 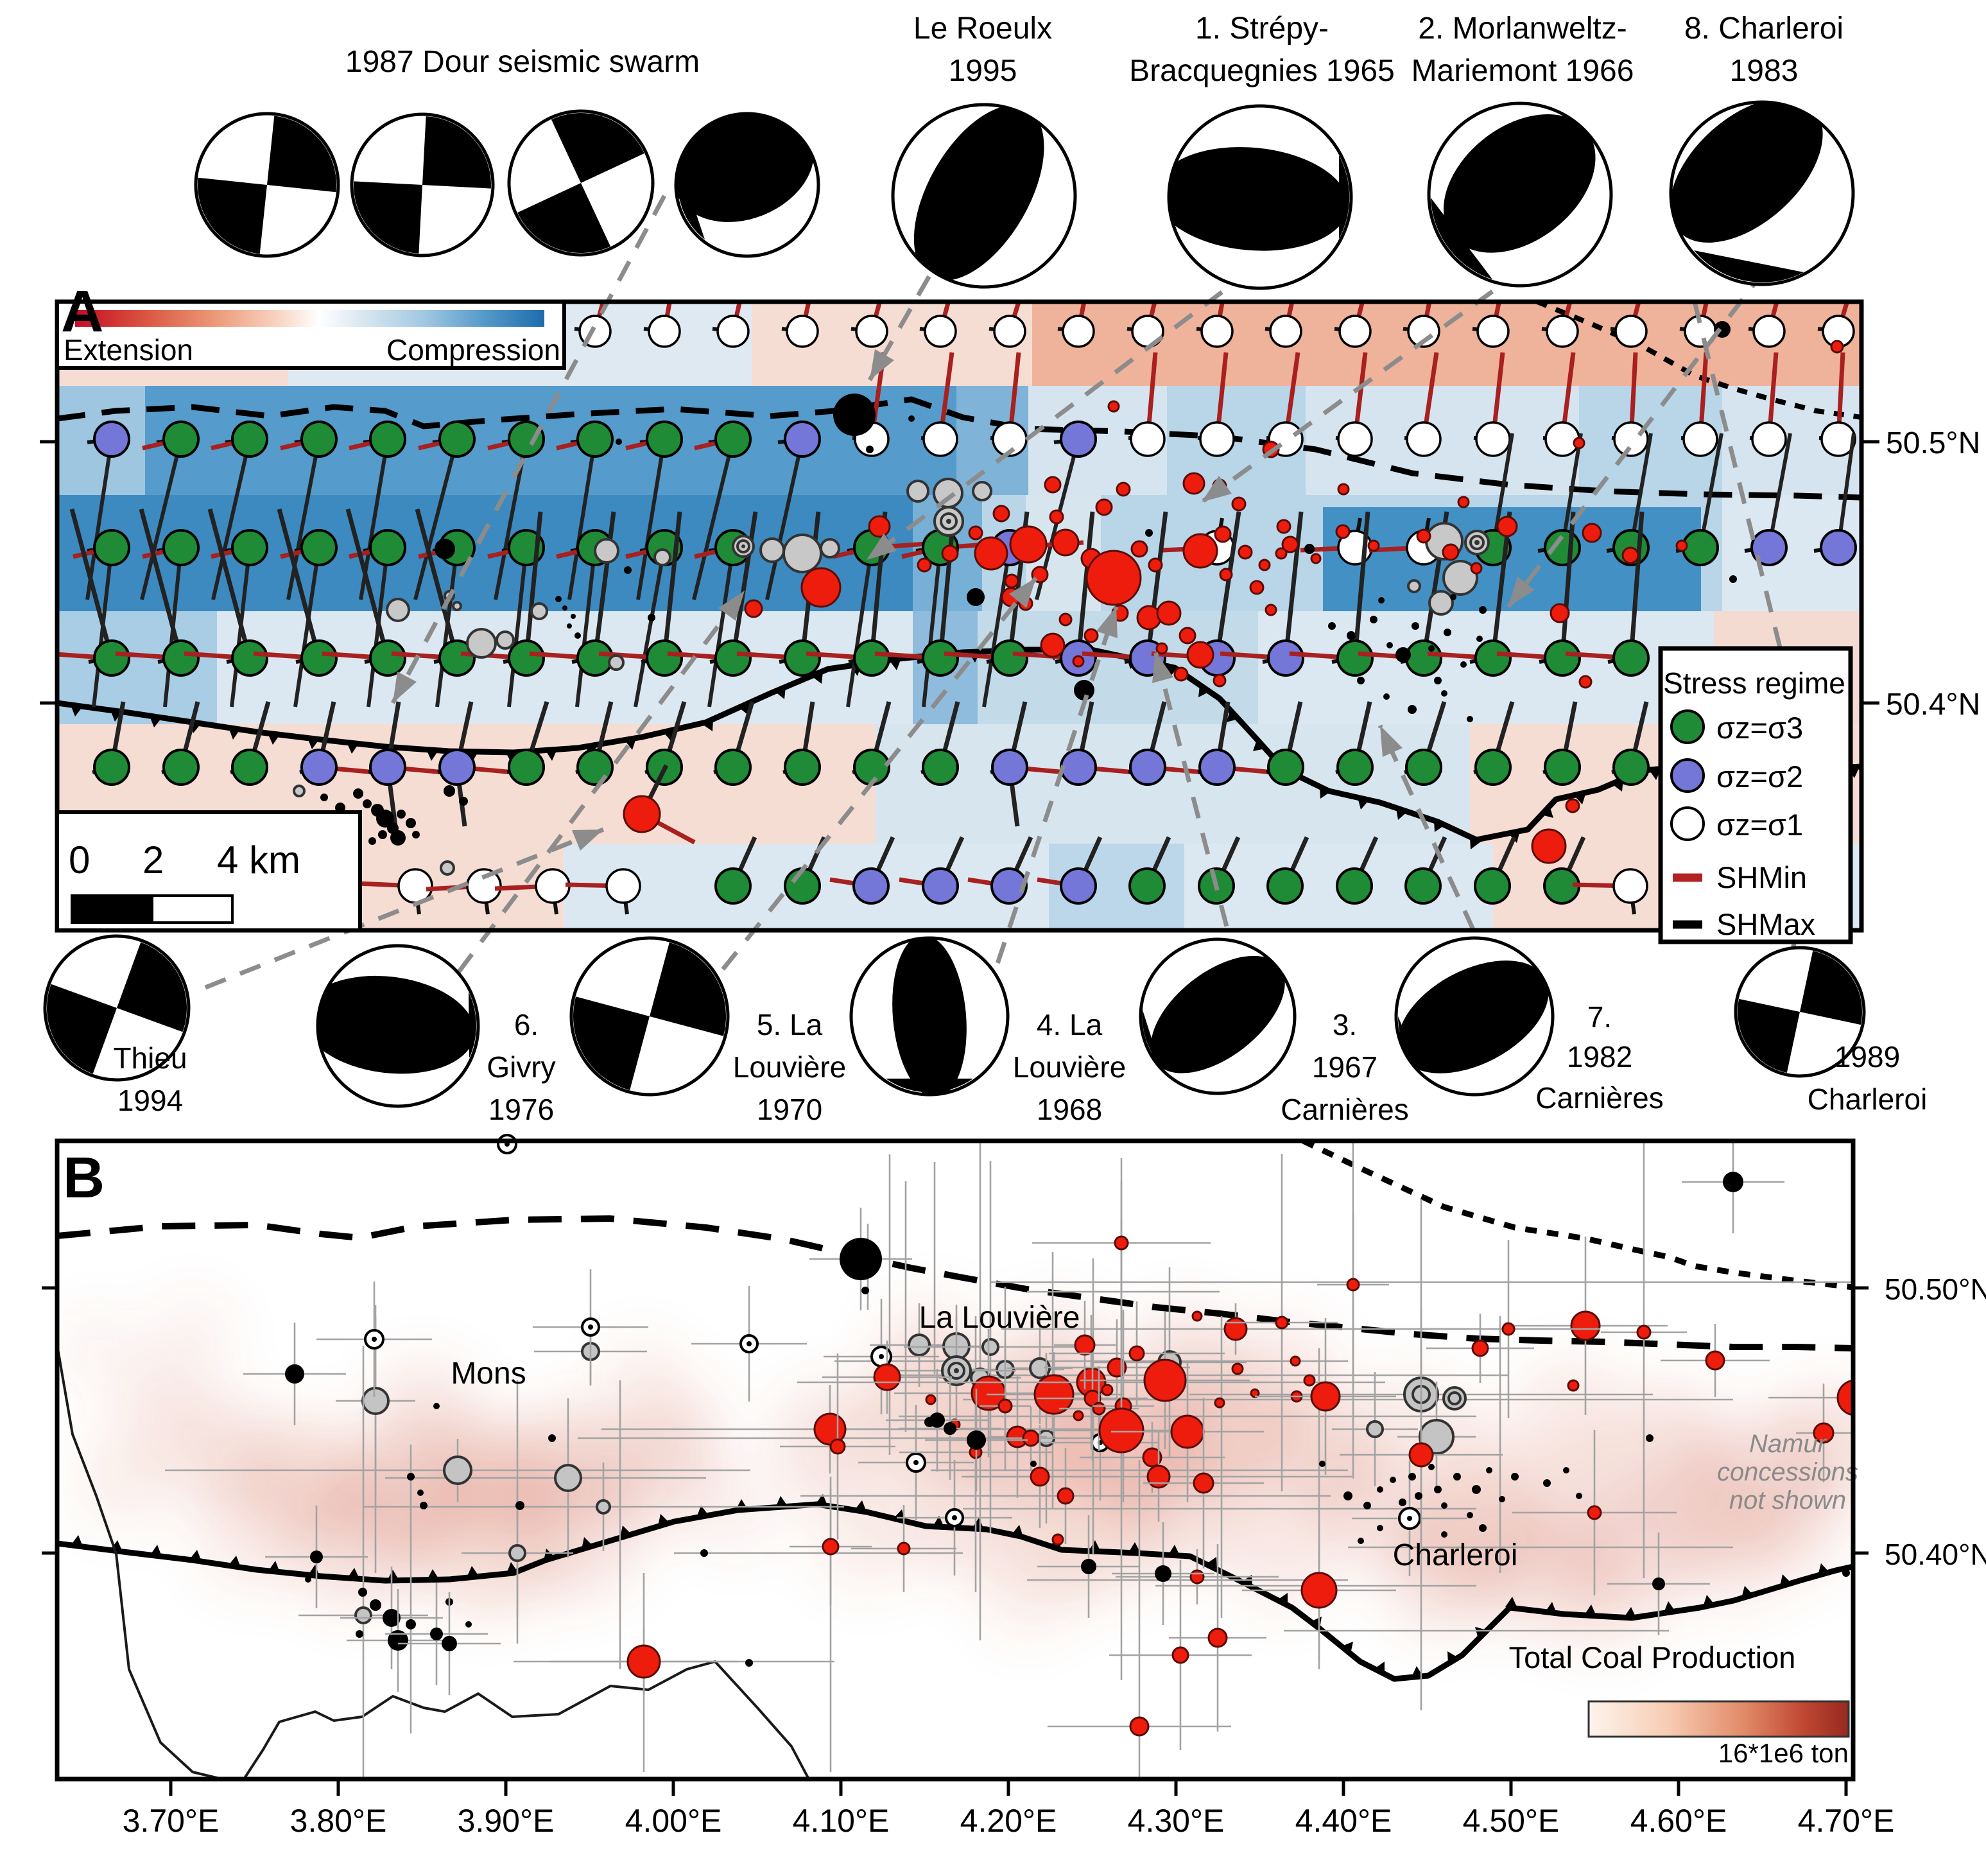 What do you see at coordinates (80, 860) in the screenshot?
I see `svg-text: 0` at bounding box center [80, 860].